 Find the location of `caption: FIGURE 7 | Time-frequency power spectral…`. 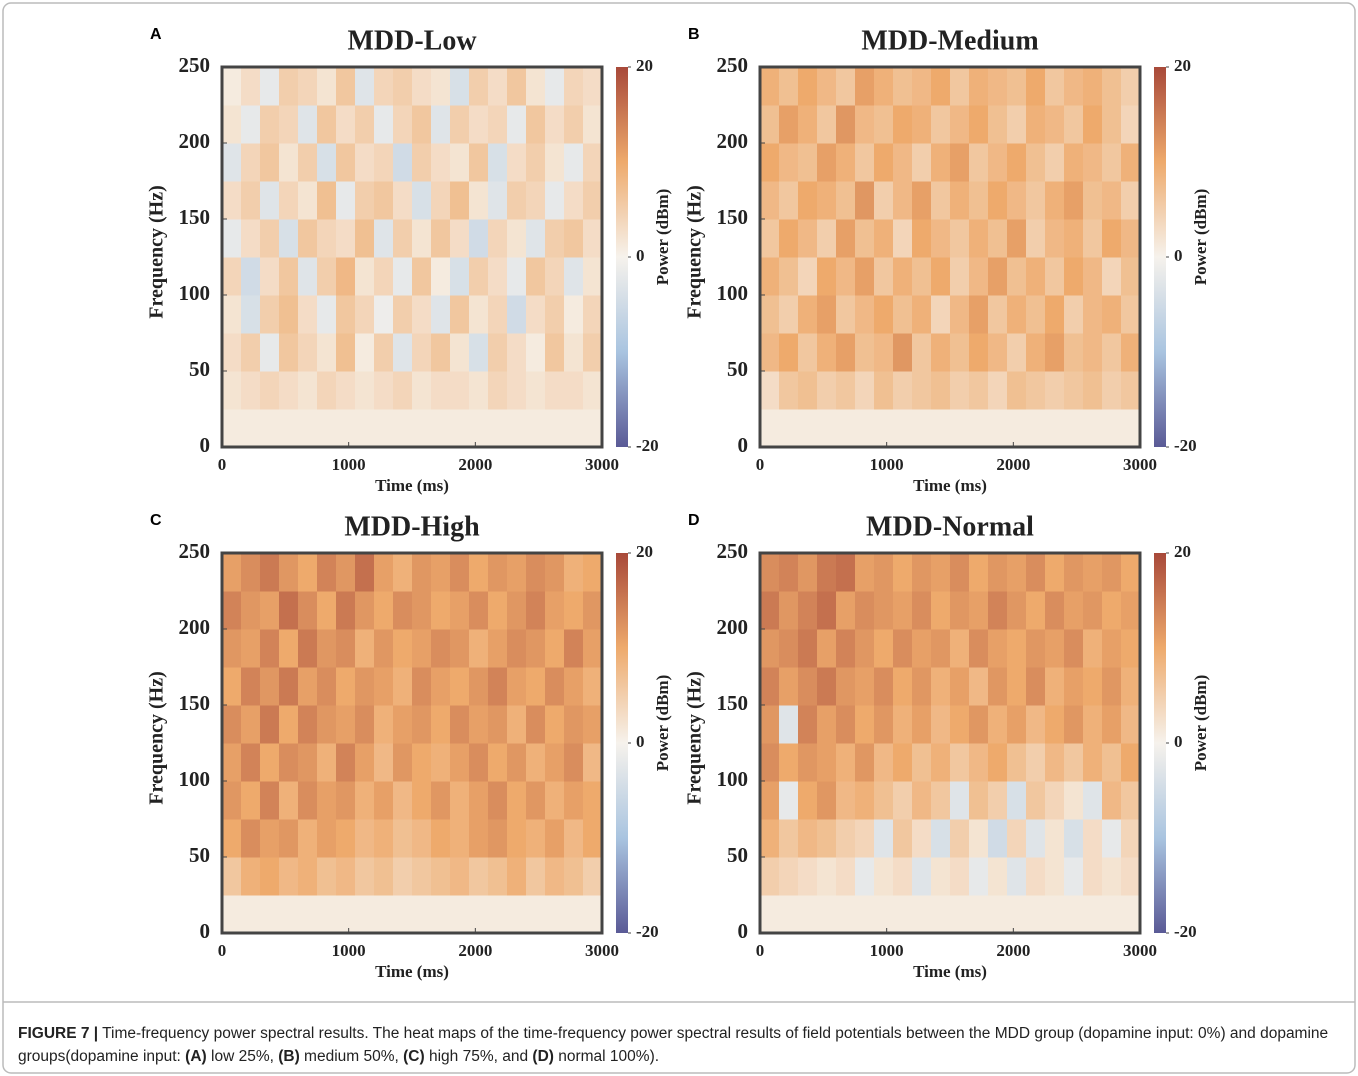

caption: FIGURE 7 | Time-frequency power spectral… is located at coordinates (678, 1045).